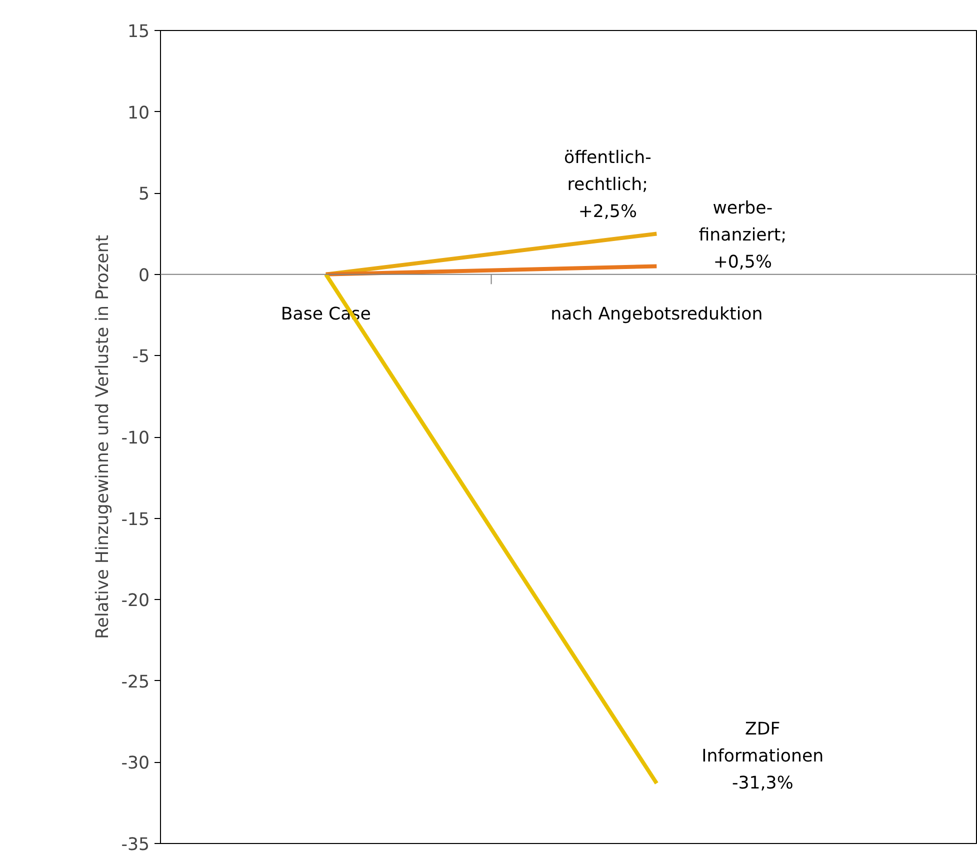 This screenshot has width=977, height=861. Describe the element at coordinates (763, 756) in the screenshot. I see `annotation: ZDF Informationen -31,3%` at that location.